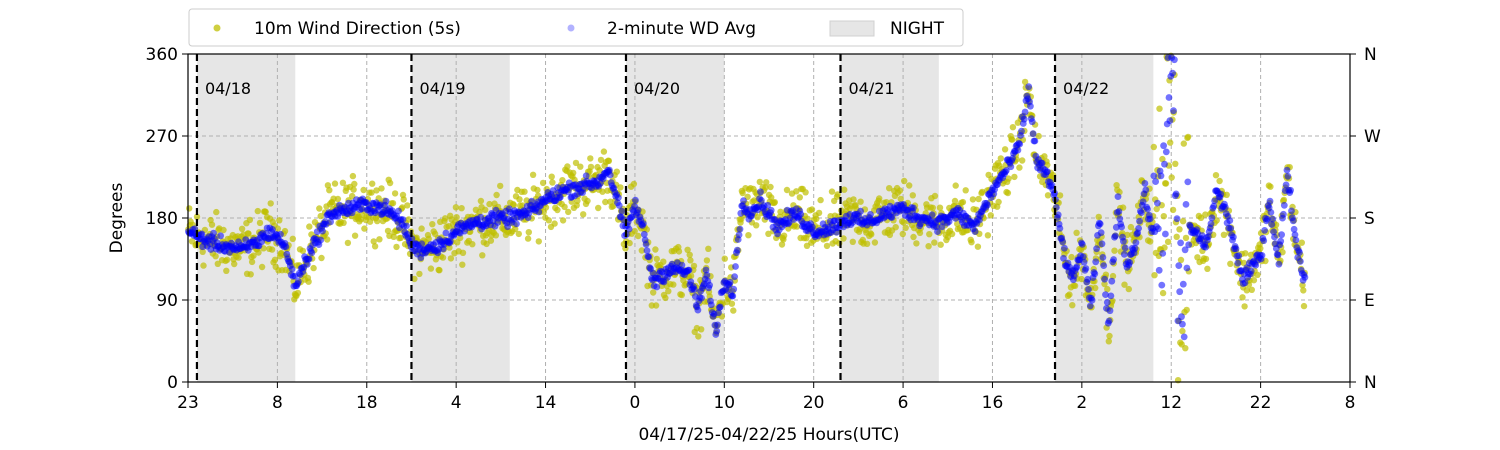  Describe the element at coordinates (903, 403) in the screenshot. I see `x-tick-label: 6` at that location.